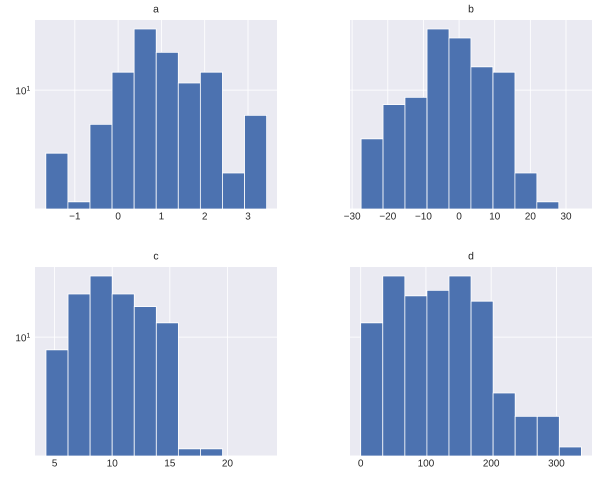  I want to click on chart-title: d, so click(471, 256).